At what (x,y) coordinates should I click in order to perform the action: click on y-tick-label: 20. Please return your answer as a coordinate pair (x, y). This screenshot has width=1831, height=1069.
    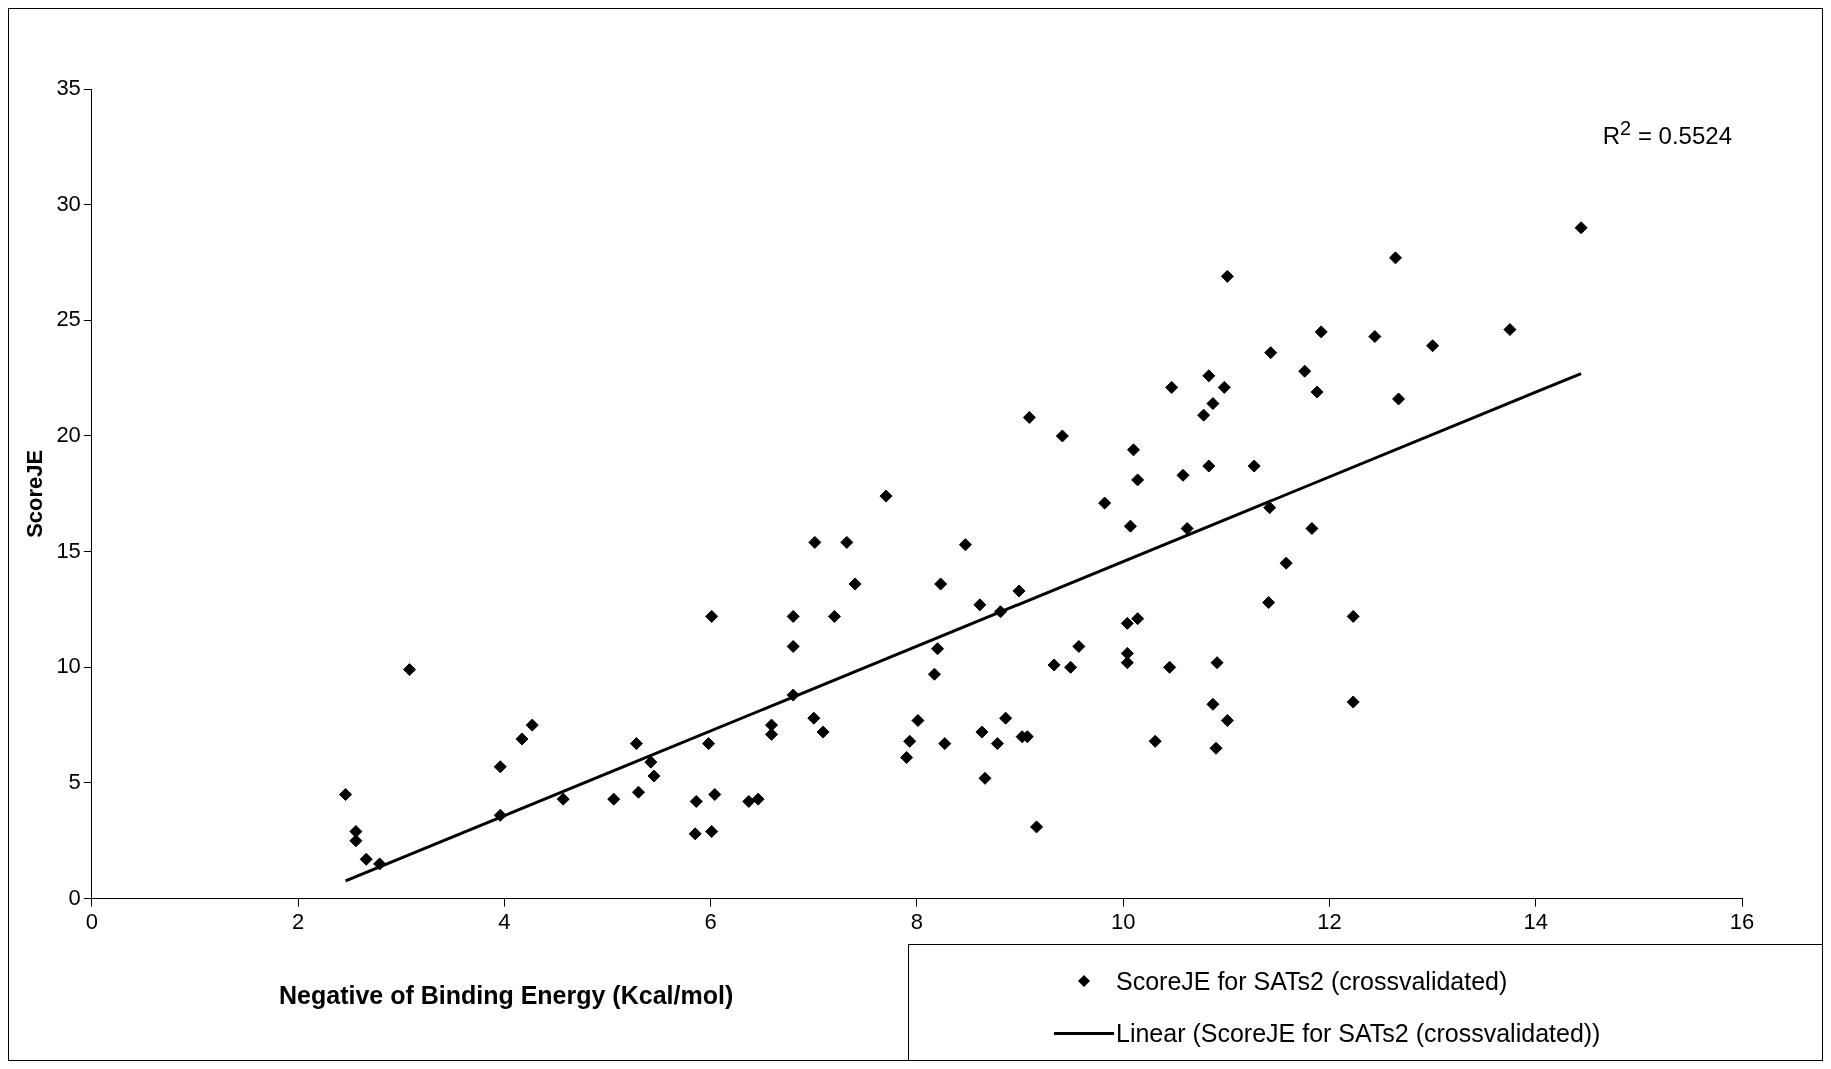
    Looking at the image, I should click on (68, 435).